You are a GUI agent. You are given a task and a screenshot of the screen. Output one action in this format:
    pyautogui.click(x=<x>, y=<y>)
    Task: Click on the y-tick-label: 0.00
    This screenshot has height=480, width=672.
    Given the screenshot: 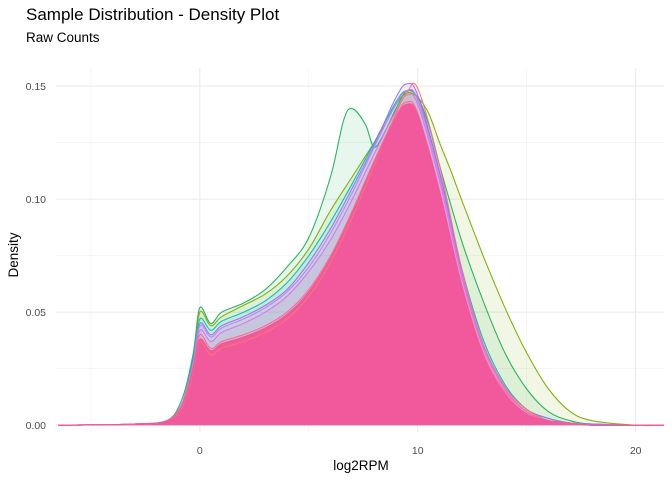 What is the action you would take?
    pyautogui.click(x=36, y=426)
    